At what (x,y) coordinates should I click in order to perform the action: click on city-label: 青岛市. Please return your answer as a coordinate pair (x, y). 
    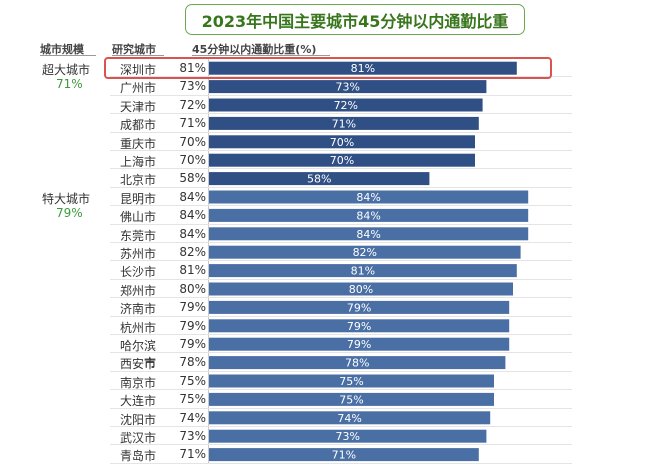
    Looking at the image, I should click on (137, 456).